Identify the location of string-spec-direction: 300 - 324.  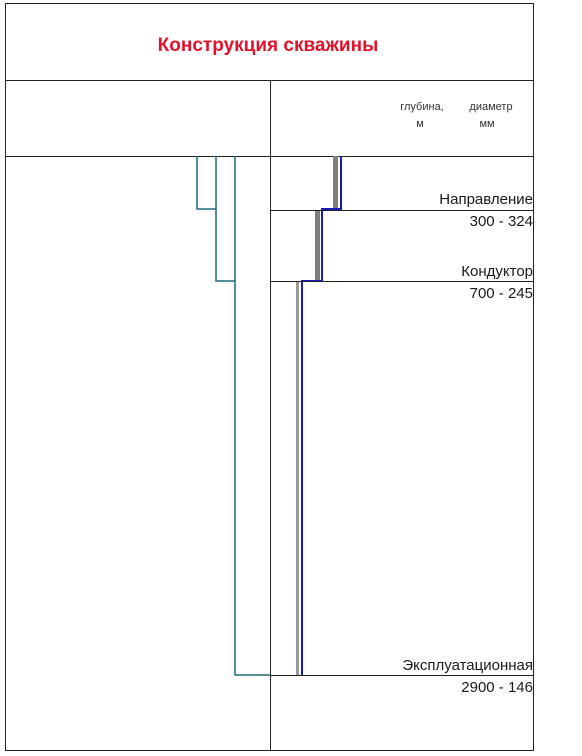
(501, 221).